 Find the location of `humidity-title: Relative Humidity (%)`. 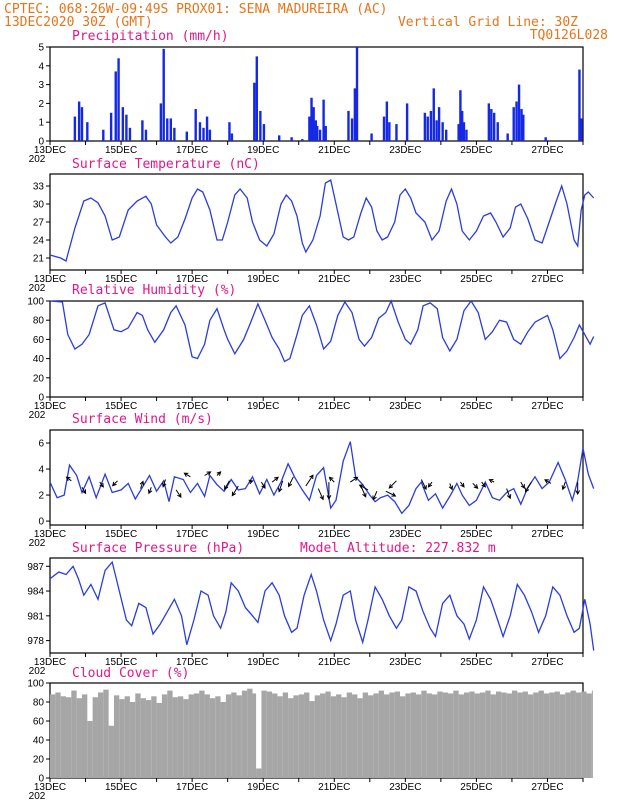

humidity-title: Relative Humidity (%) is located at coordinates (154, 290).